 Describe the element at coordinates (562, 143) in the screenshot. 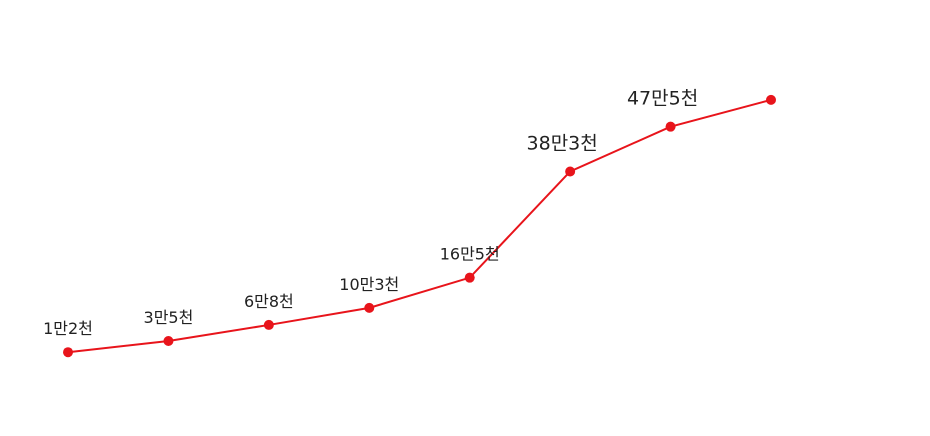

I see `data-label: 38만3천` at that location.